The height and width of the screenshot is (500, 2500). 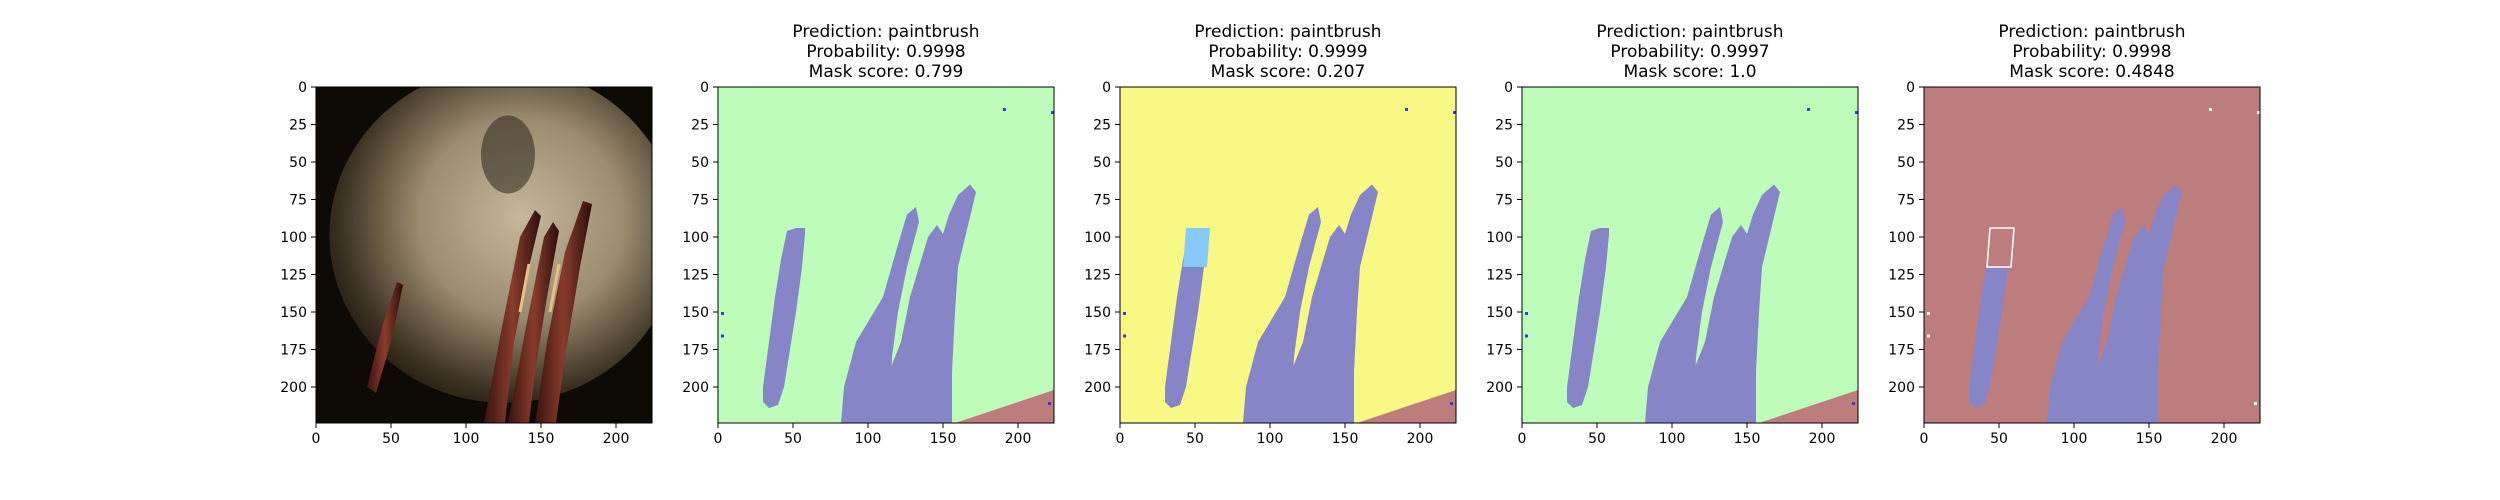 What do you see at coordinates (2091, 72) in the screenshot?
I see `panel-title-line: Mask score: 0.4848` at bounding box center [2091, 72].